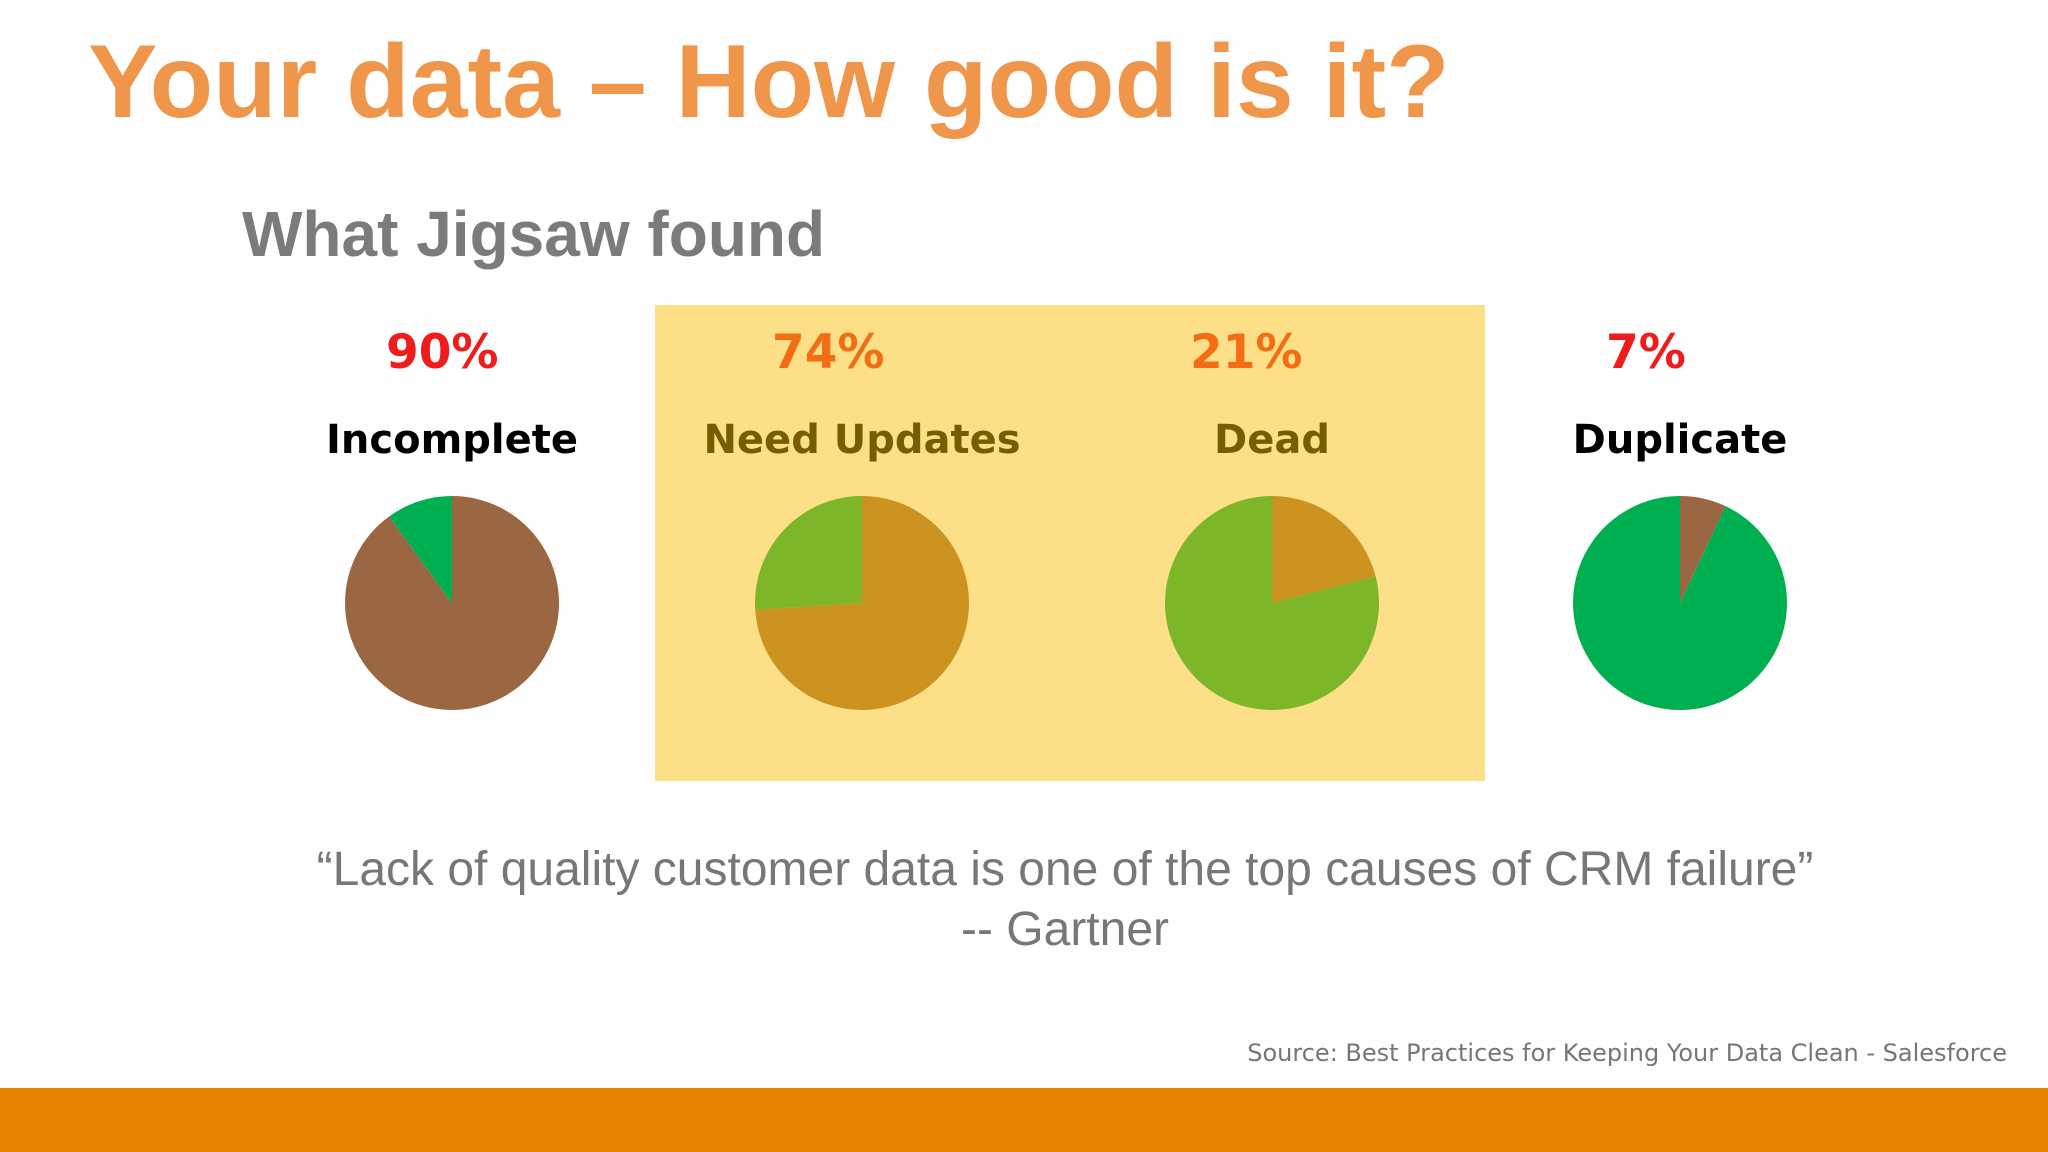 The image size is (2048, 1152). I want to click on pie-chart-dead, so click(1272, 603).